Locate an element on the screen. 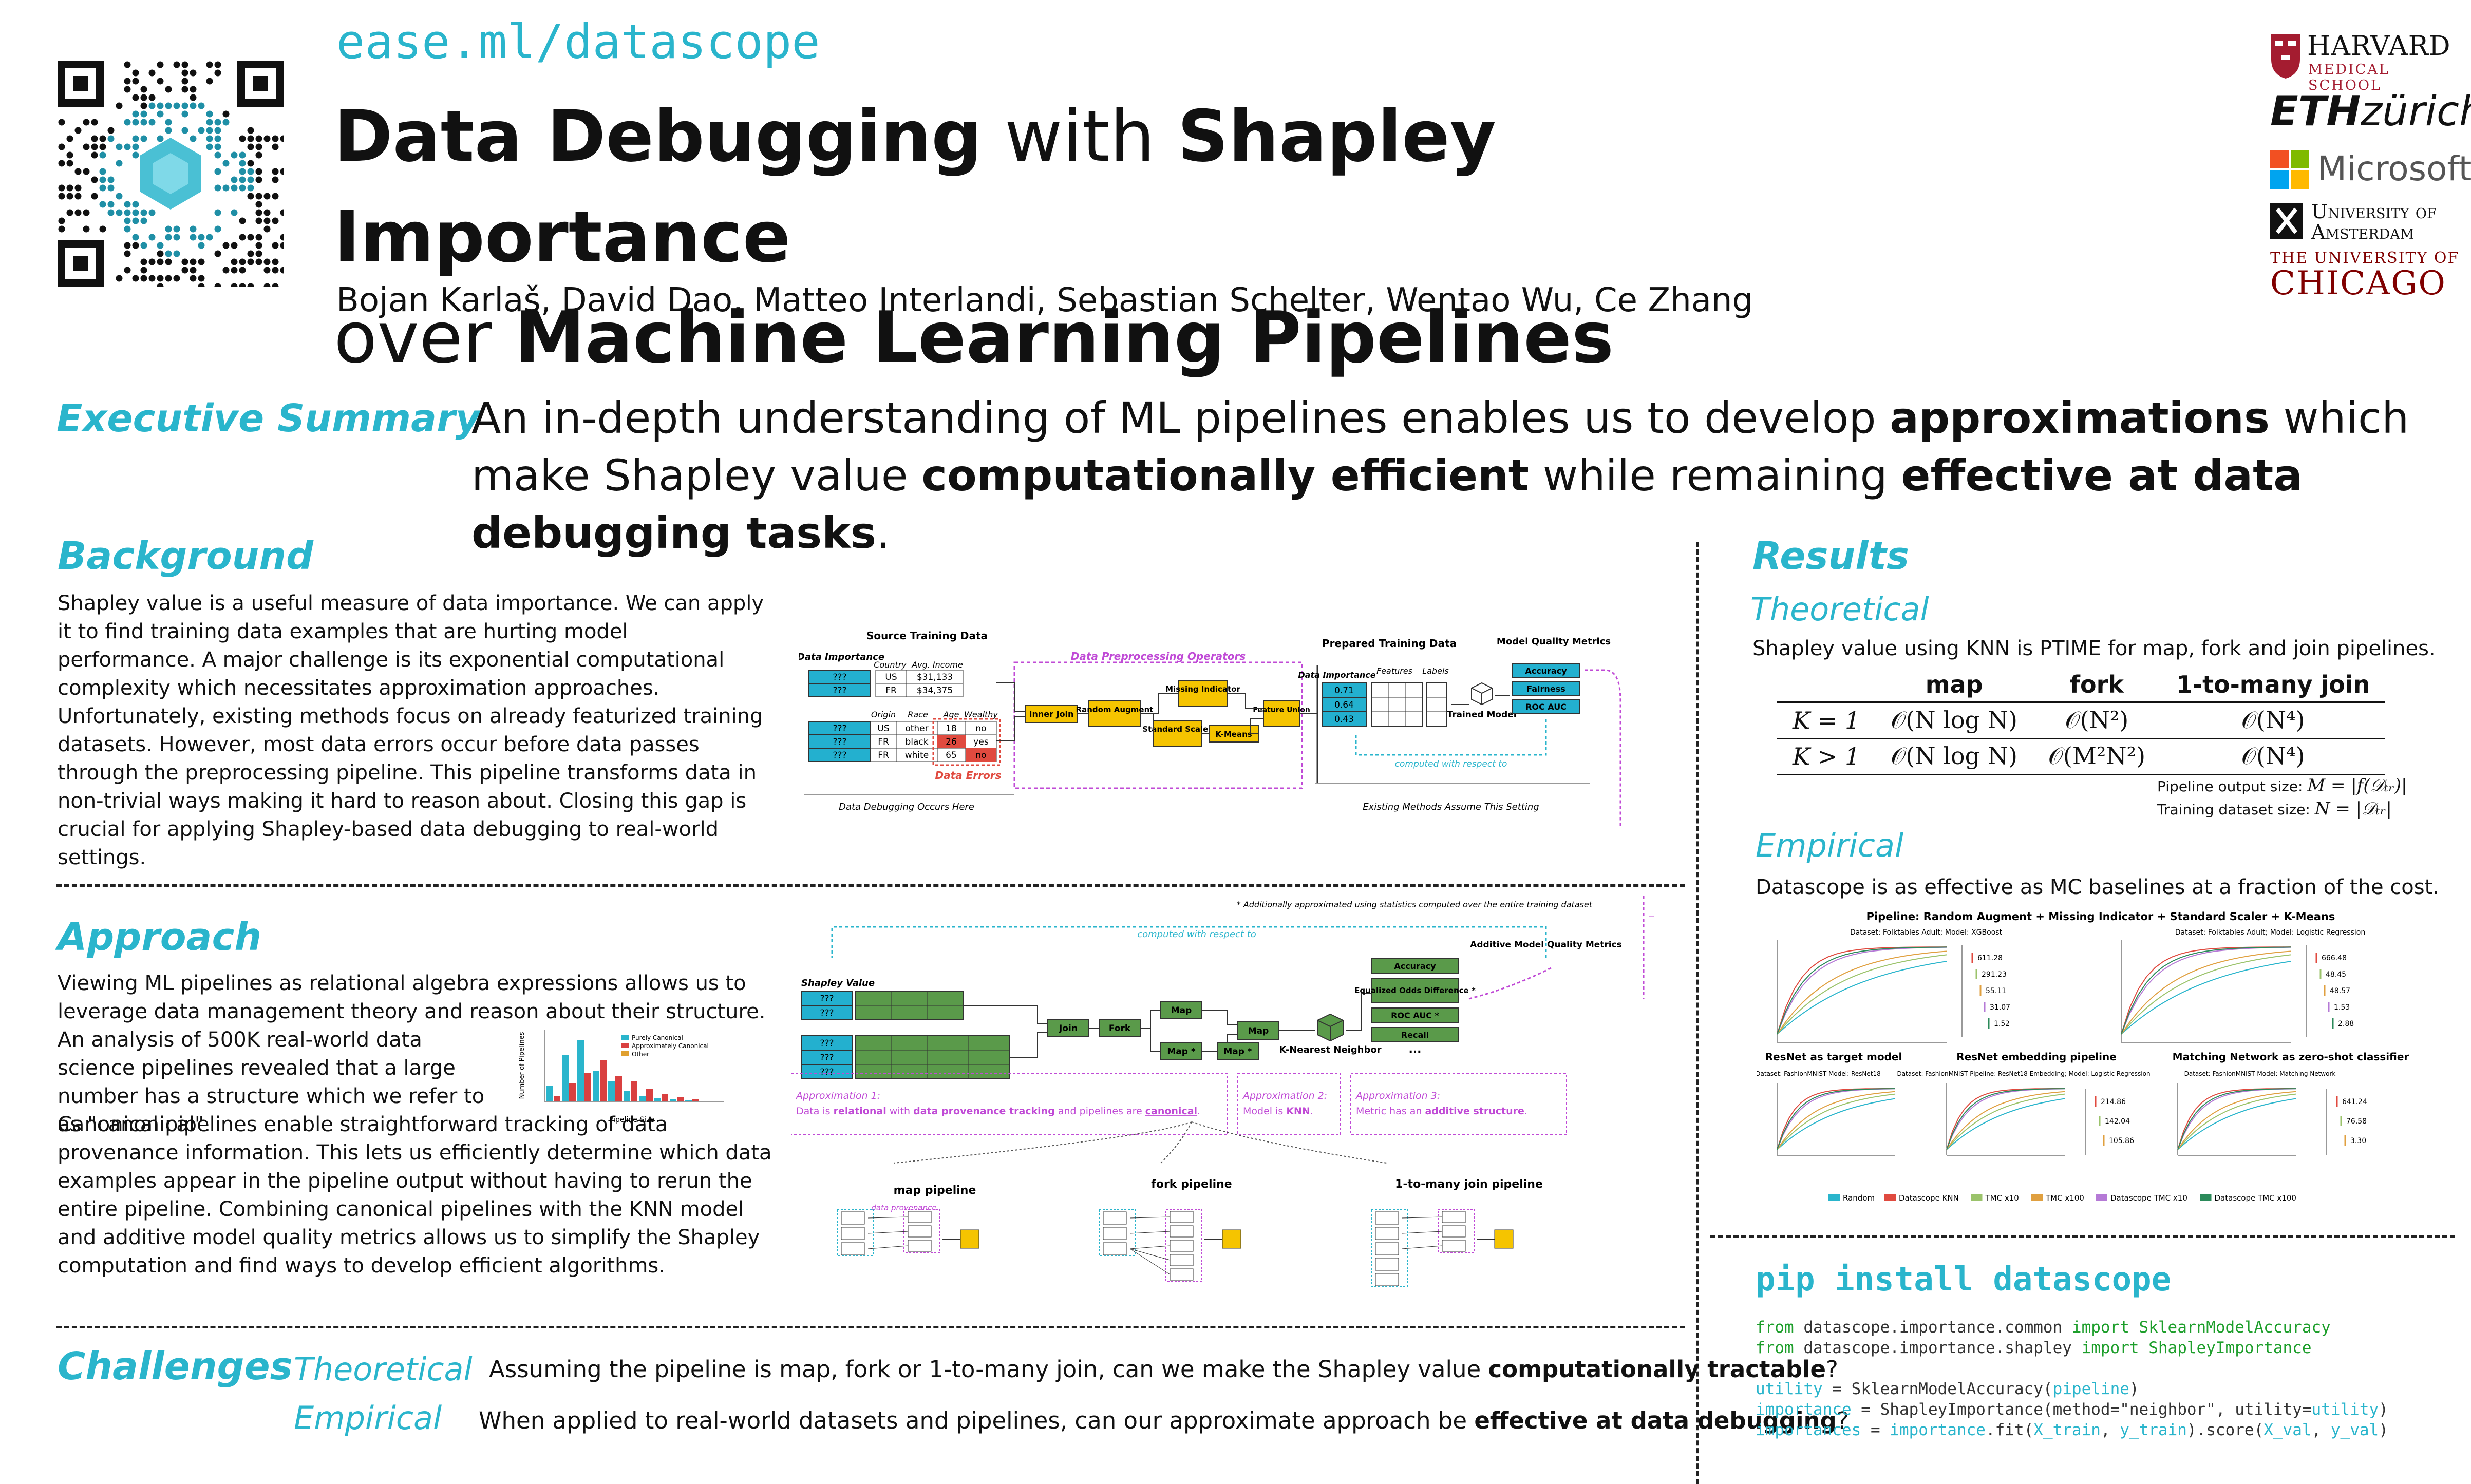  metric-roc-label: ROC AUC is located at coordinates (1546, 707).